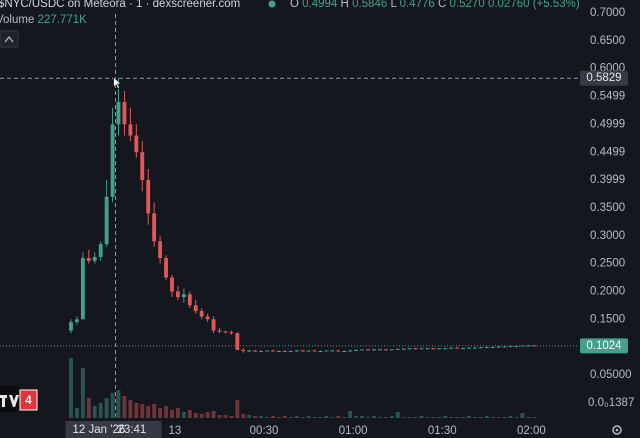 The image size is (640, 438). I want to click on crosshair-date-box, so click(113, 429).